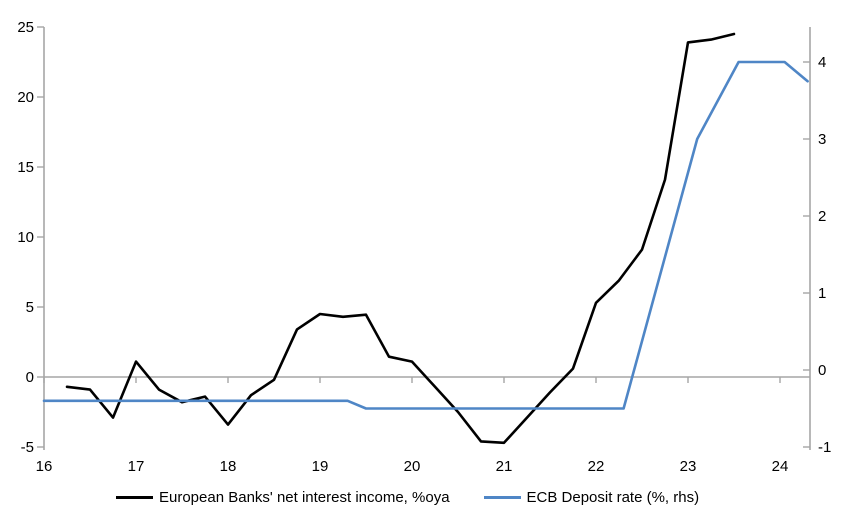 Image resolution: width=852 pixels, height=531 pixels. What do you see at coordinates (780, 466) in the screenshot?
I see `x-axis-tick-label: 24` at bounding box center [780, 466].